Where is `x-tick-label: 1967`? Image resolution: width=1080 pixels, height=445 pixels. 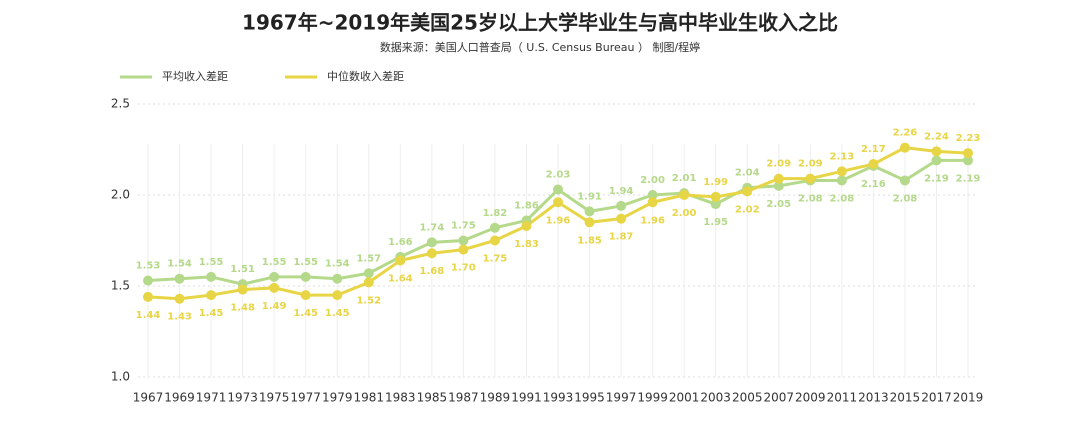
x-tick-label: 1967 is located at coordinates (148, 398).